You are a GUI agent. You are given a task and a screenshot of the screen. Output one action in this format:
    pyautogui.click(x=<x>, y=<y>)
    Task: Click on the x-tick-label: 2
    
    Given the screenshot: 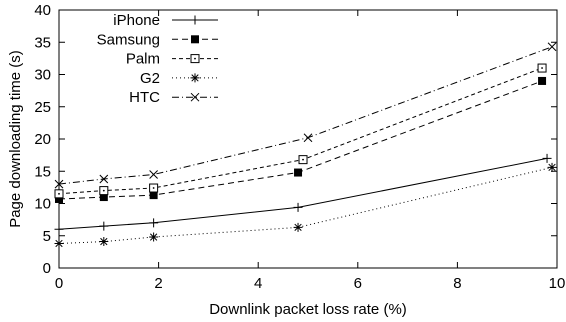 What is the action you would take?
    pyautogui.click(x=158, y=283)
    